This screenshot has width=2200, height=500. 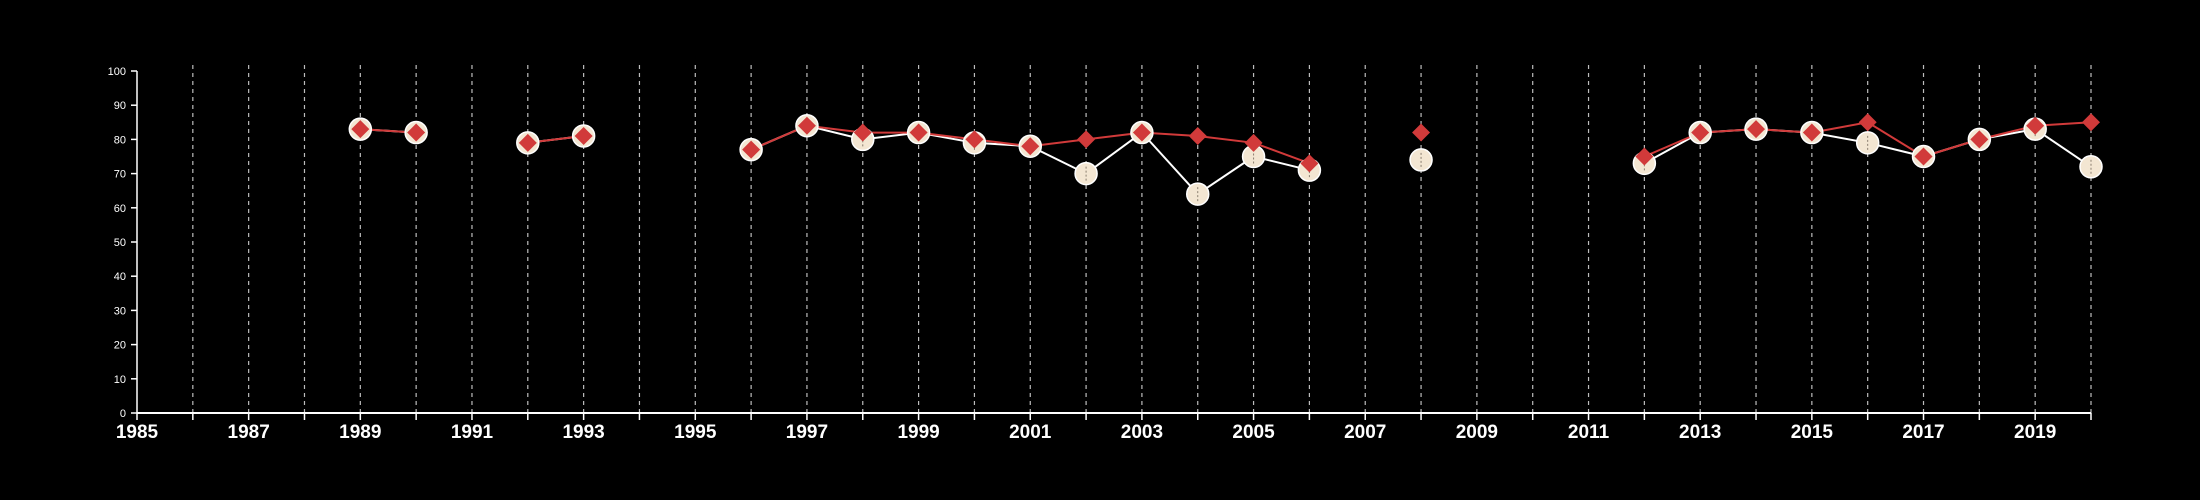 I want to click on diamond-point-1993, so click(x=583, y=135).